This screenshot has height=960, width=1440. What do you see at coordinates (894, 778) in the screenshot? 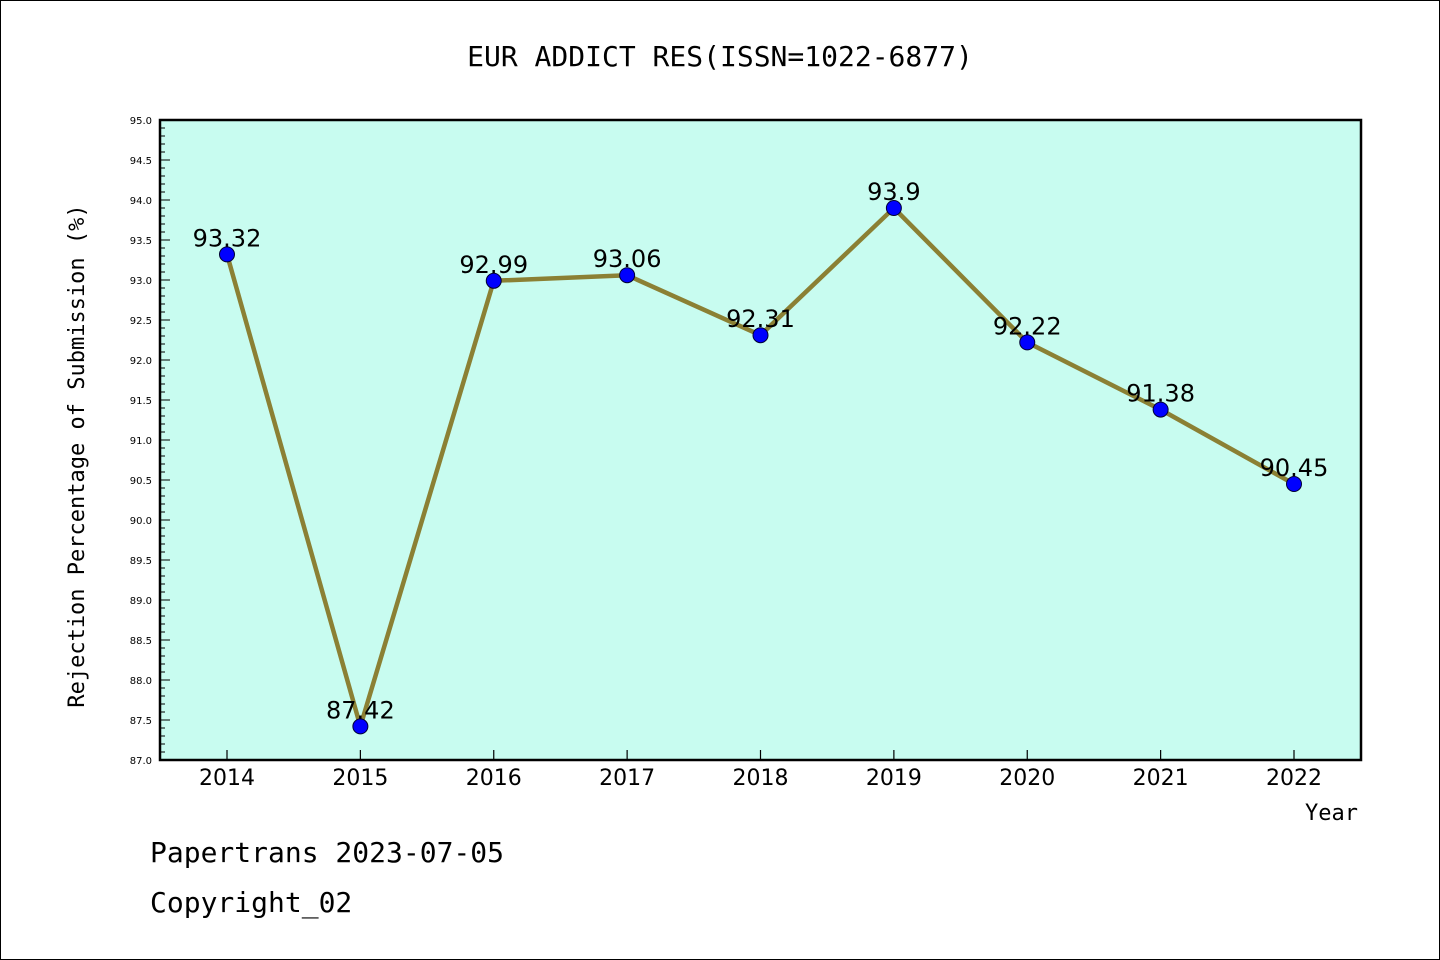
I see `x-tick-label: 2019` at bounding box center [894, 778].